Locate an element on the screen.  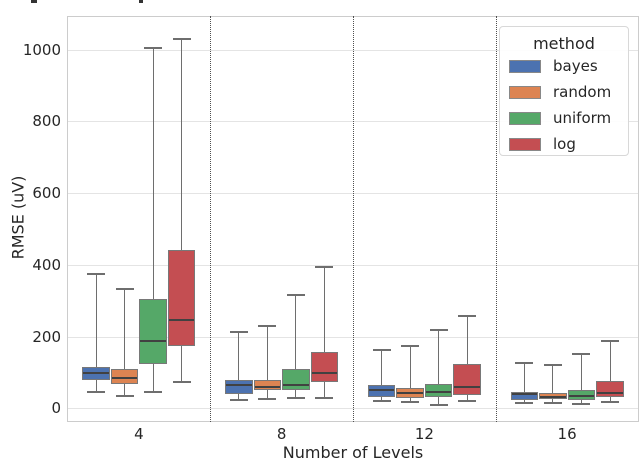
legend-items: bayes random uniform log is located at coordinates (564, 105).